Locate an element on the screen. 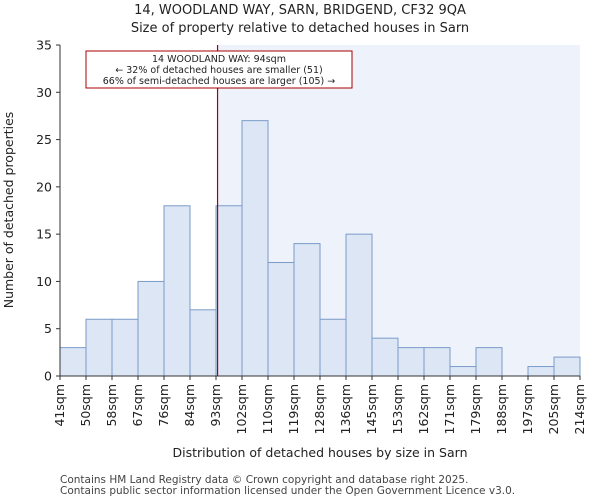 This screenshot has width=600, height=500. bar-128sqm is located at coordinates (333, 347).